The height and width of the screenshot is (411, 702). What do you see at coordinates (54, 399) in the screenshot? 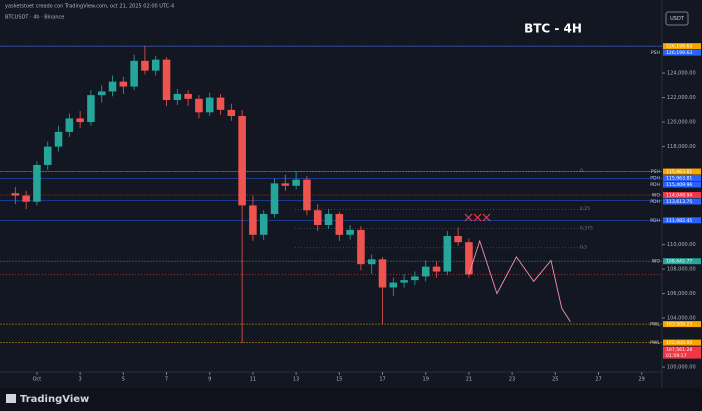
I see `brand: TradingView` at bounding box center [54, 399].